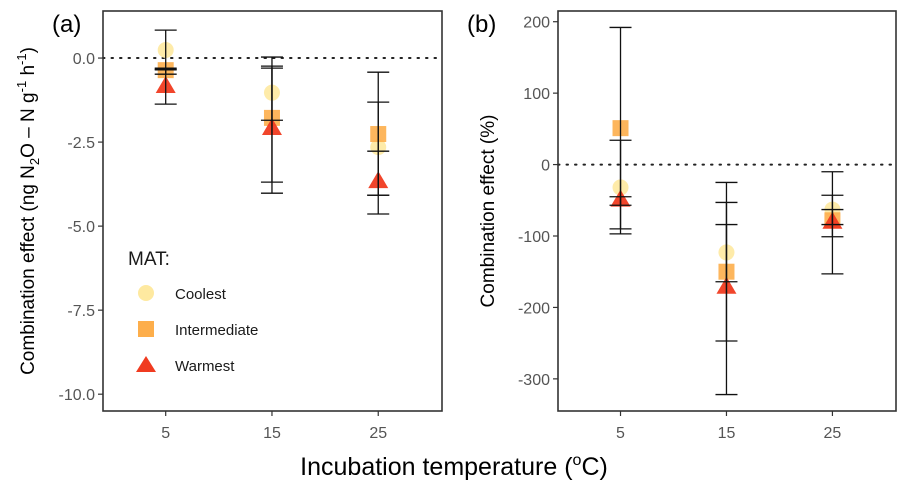 This screenshot has height=492, width=908. What do you see at coordinates (146, 293) in the screenshot?
I see `legend-circle-icon` at bounding box center [146, 293].